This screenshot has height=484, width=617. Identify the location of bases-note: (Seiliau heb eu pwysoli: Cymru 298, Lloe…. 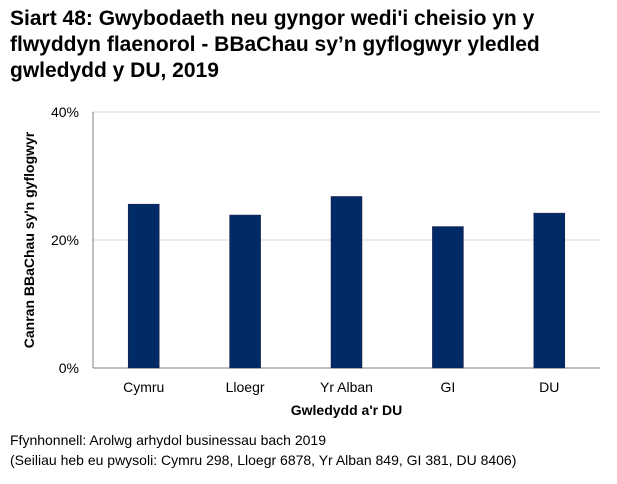
(263, 460).